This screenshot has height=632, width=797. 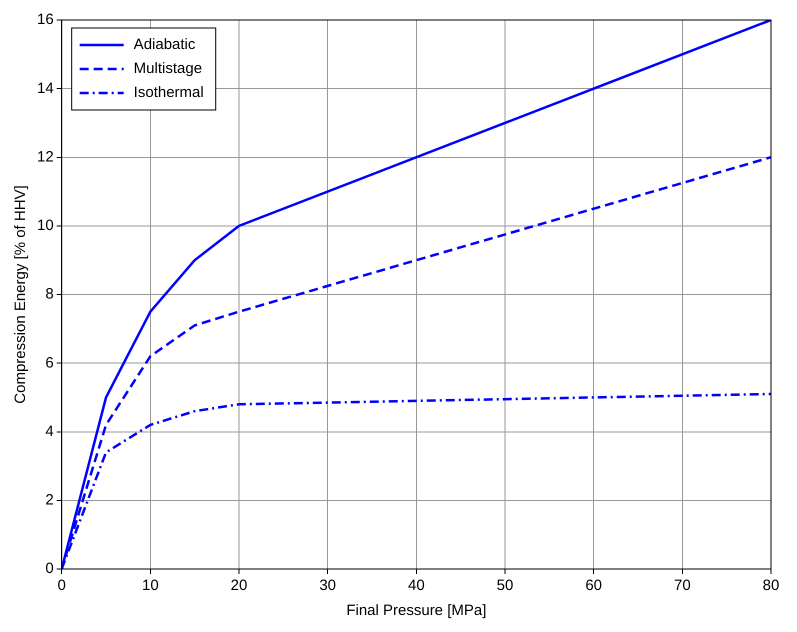 What do you see at coordinates (49, 500) in the screenshot?
I see `y-tick-label: 2` at bounding box center [49, 500].